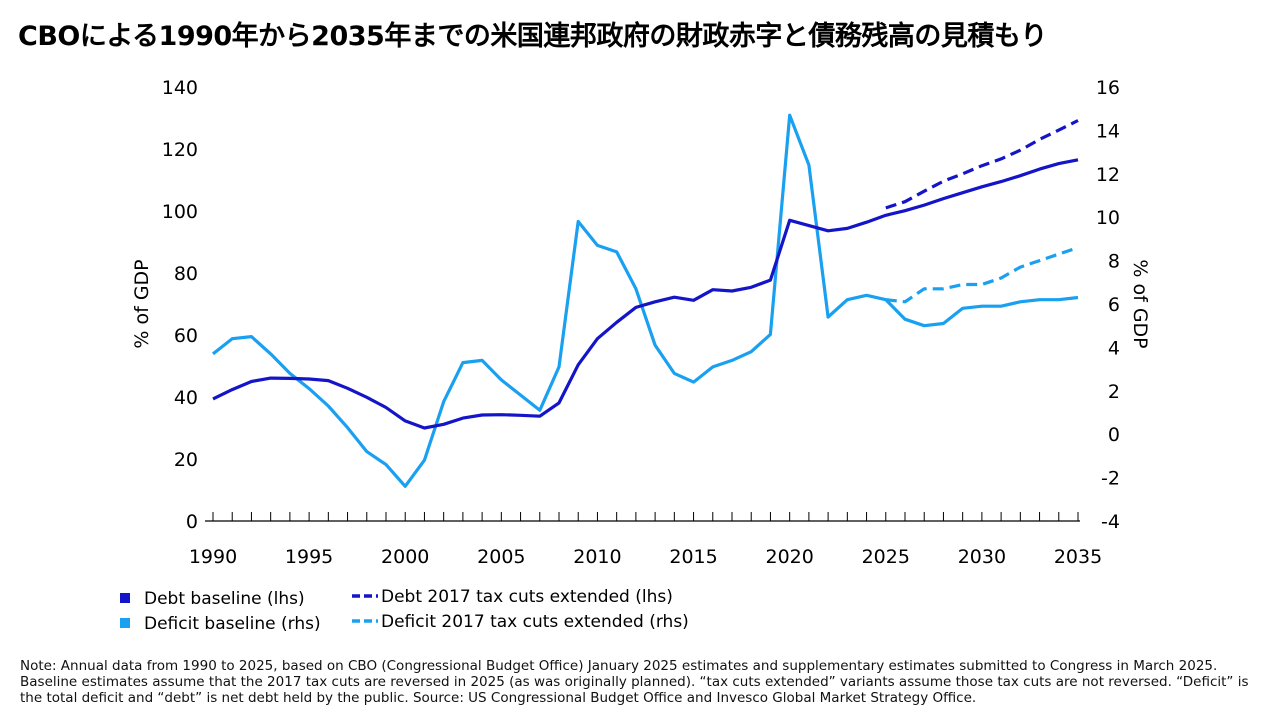  Describe the element at coordinates (1108, 131) in the screenshot. I see `y-right-tick-label: 14` at that location.